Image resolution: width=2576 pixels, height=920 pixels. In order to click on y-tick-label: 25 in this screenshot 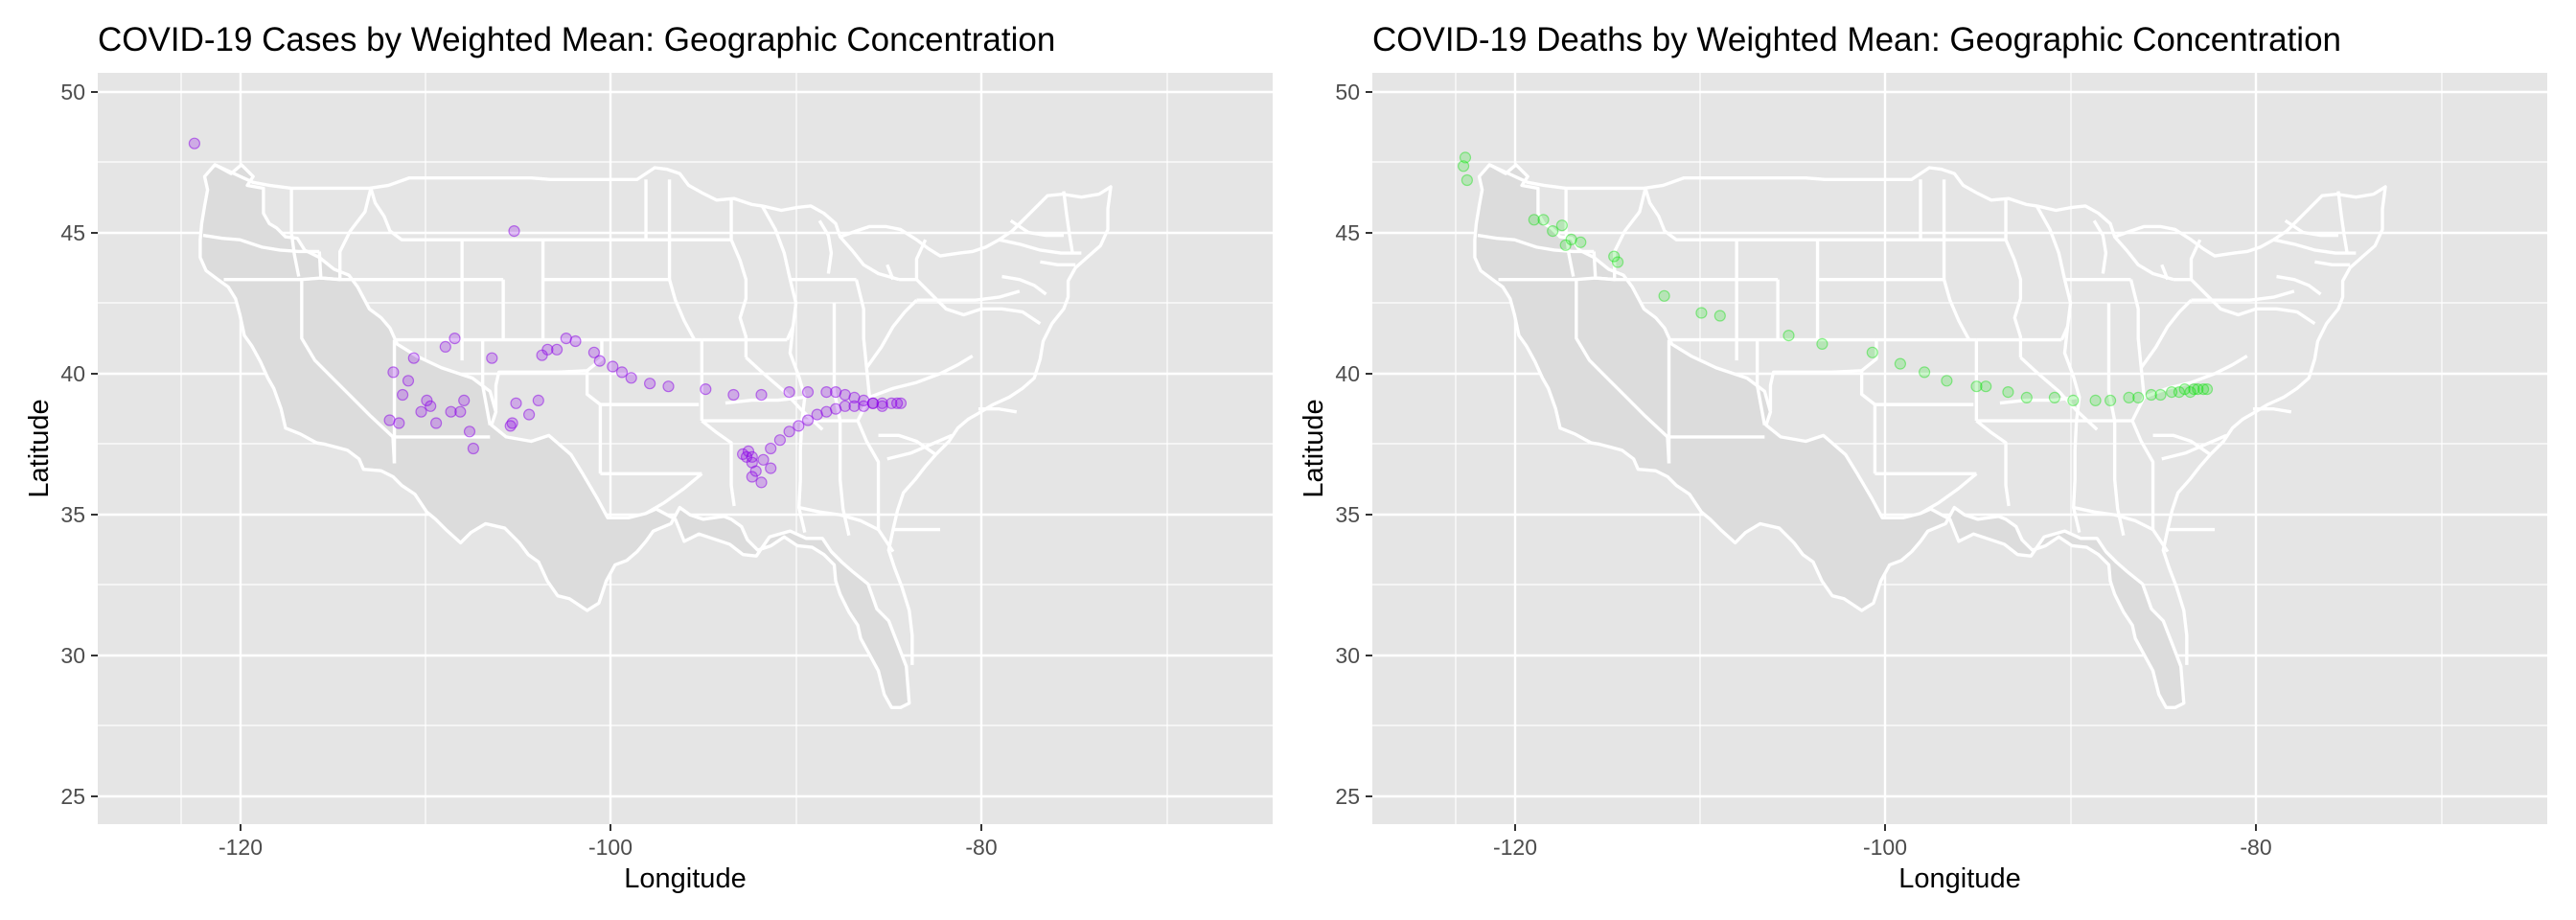, I will do `click(72, 796)`.